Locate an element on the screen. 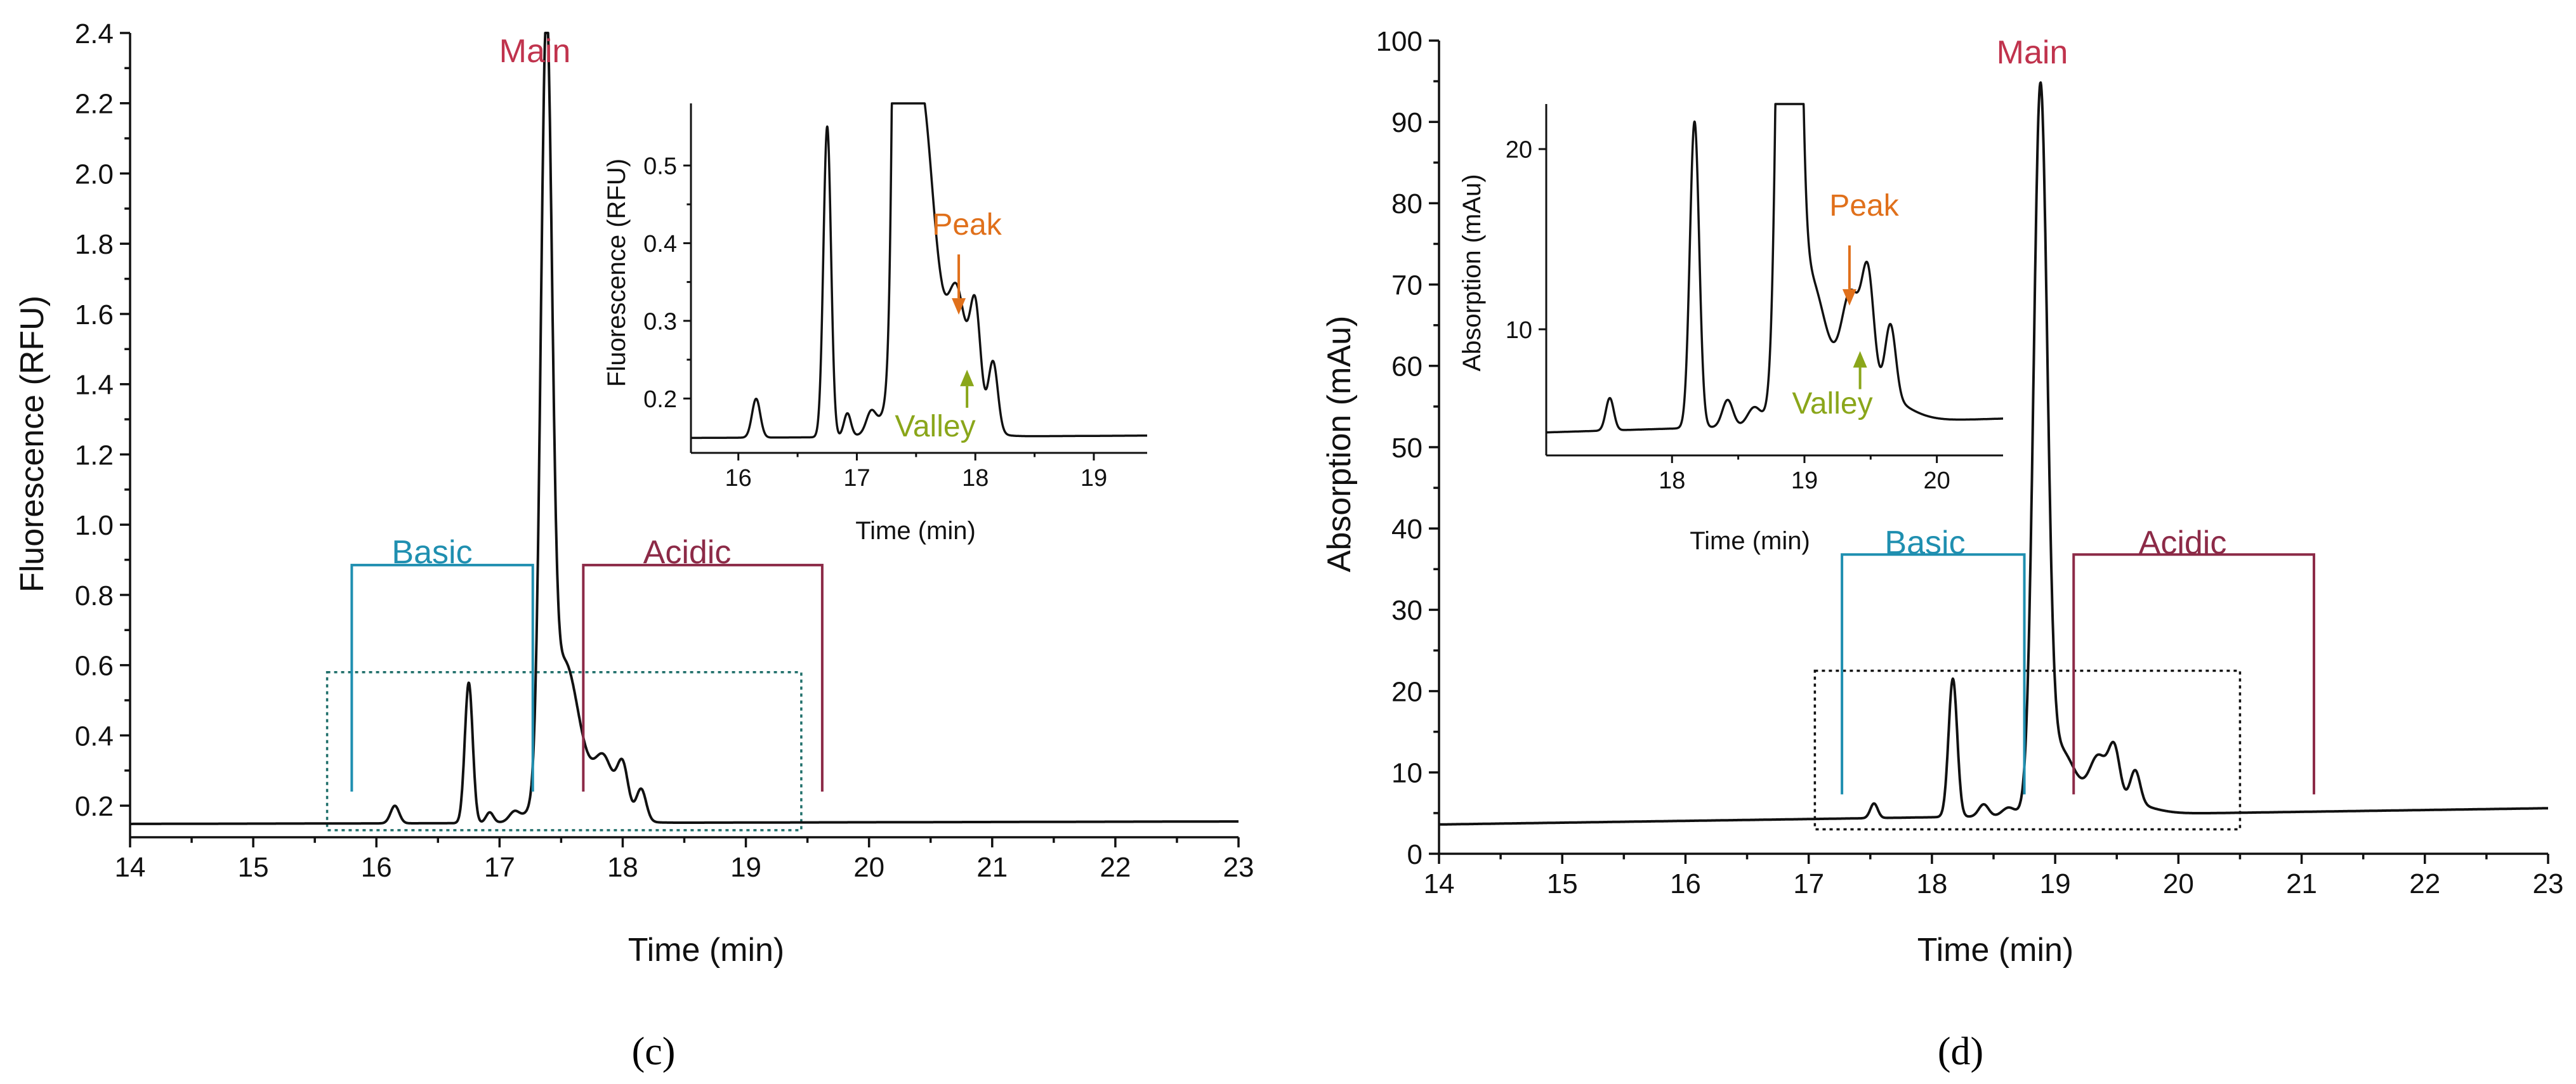  panel-d-main-x-tick-label: 18 is located at coordinates (1931, 883).